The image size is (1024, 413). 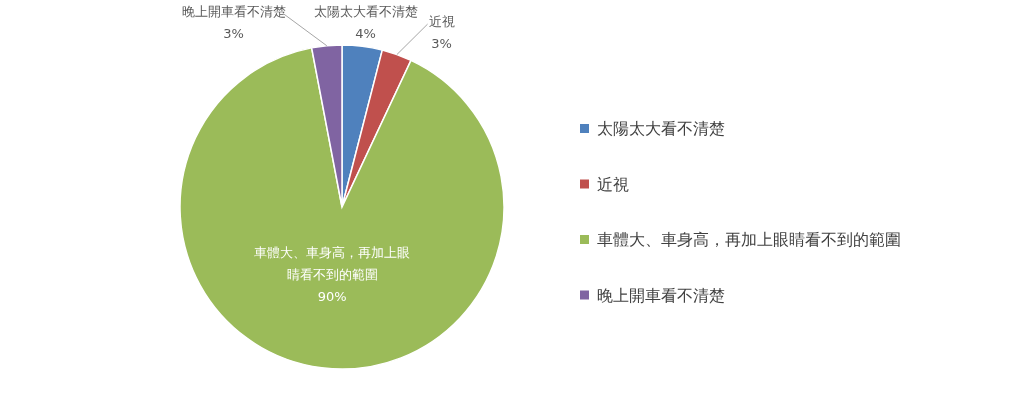 I want to click on legend-label: 太陽太大看不清楚, so click(x=661, y=128).